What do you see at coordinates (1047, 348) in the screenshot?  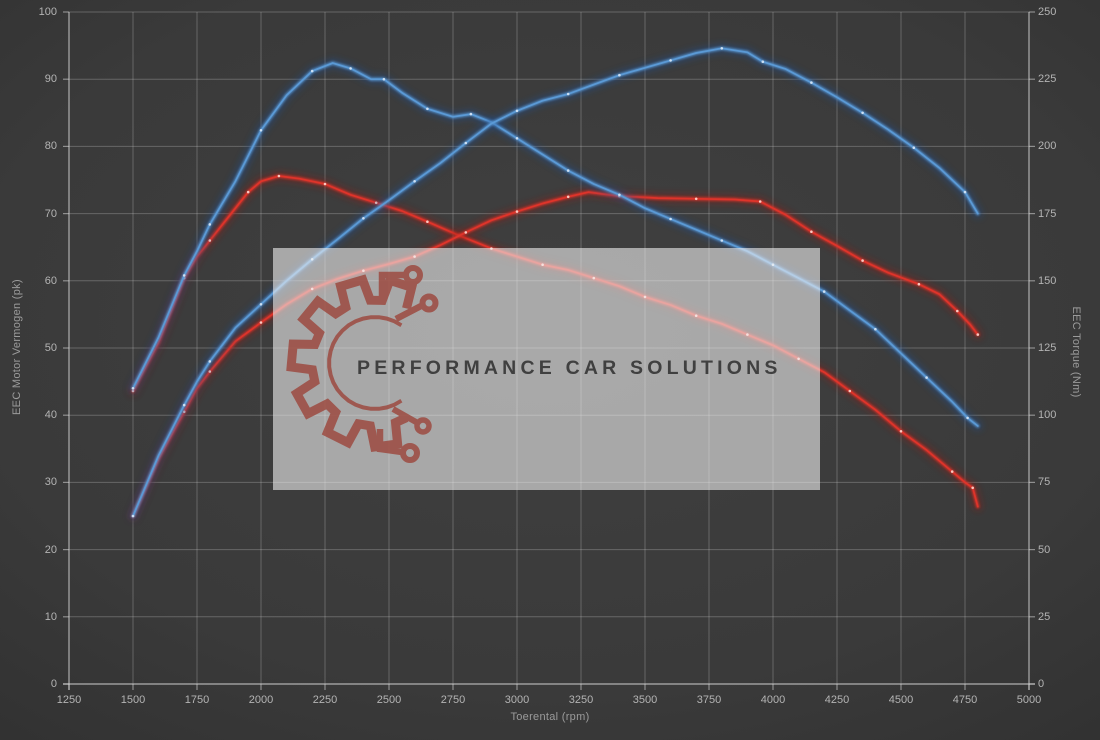 I see `right-tick-label: 125` at bounding box center [1047, 348].